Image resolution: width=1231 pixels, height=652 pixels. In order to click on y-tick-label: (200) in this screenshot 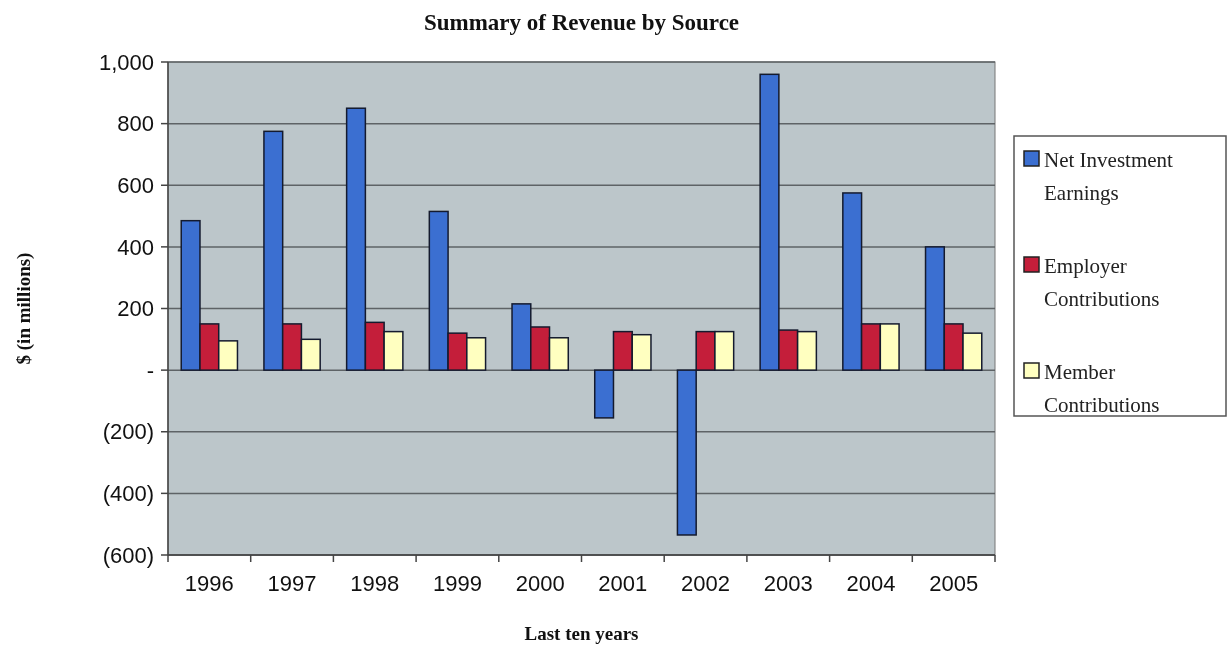, I will do `click(128, 432)`.